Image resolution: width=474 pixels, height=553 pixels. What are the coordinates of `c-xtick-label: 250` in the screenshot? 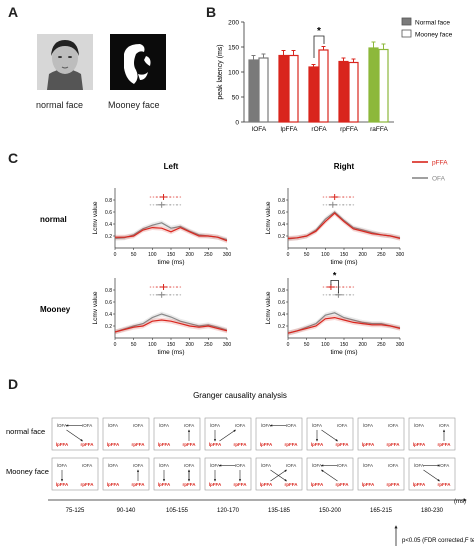 It's located at (381, 345).